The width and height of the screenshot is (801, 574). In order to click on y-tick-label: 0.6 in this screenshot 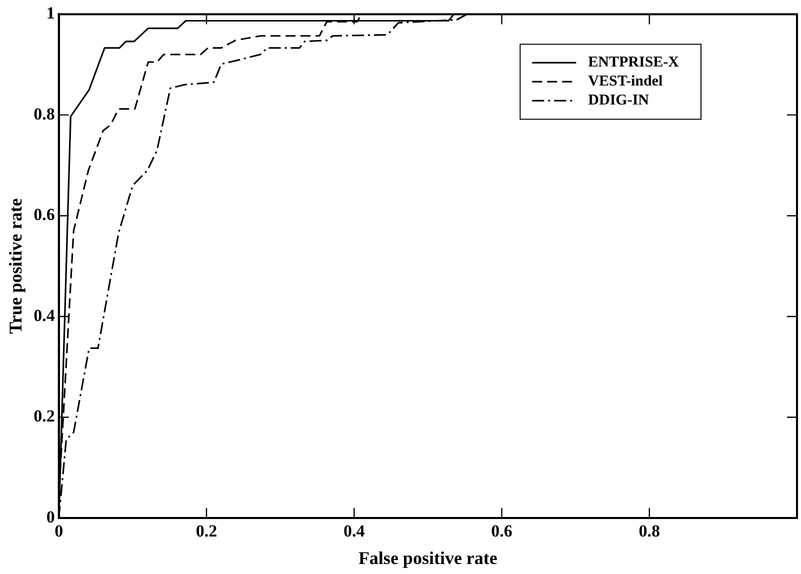, I will do `click(44, 214)`.